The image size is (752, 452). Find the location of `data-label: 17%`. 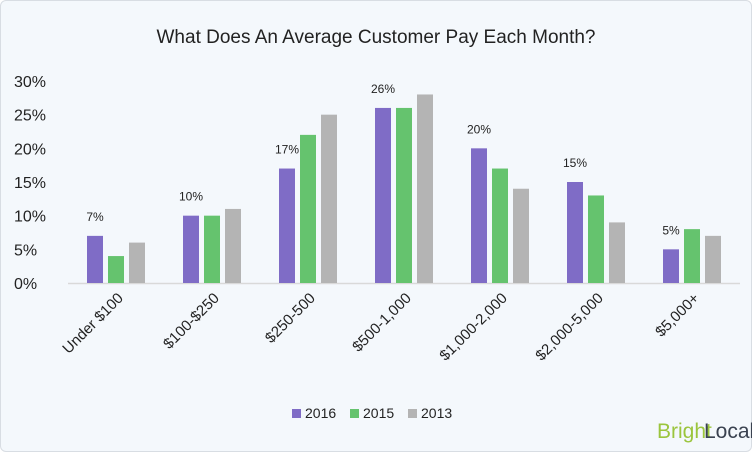

data-label: 17% is located at coordinates (287, 150).